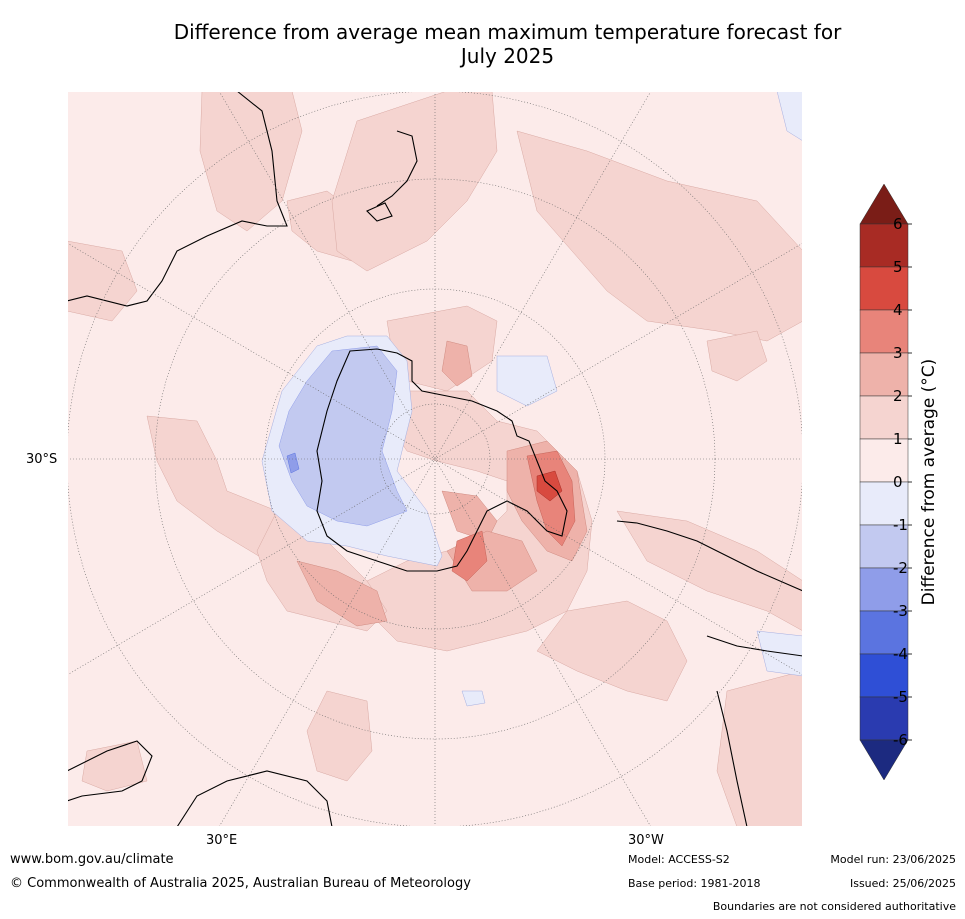 This screenshot has height=919, width=965. What do you see at coordinates (900, 697) in the screenshot?
I see `colorbar-tick-label: -5` at bounding box center [900, 697].